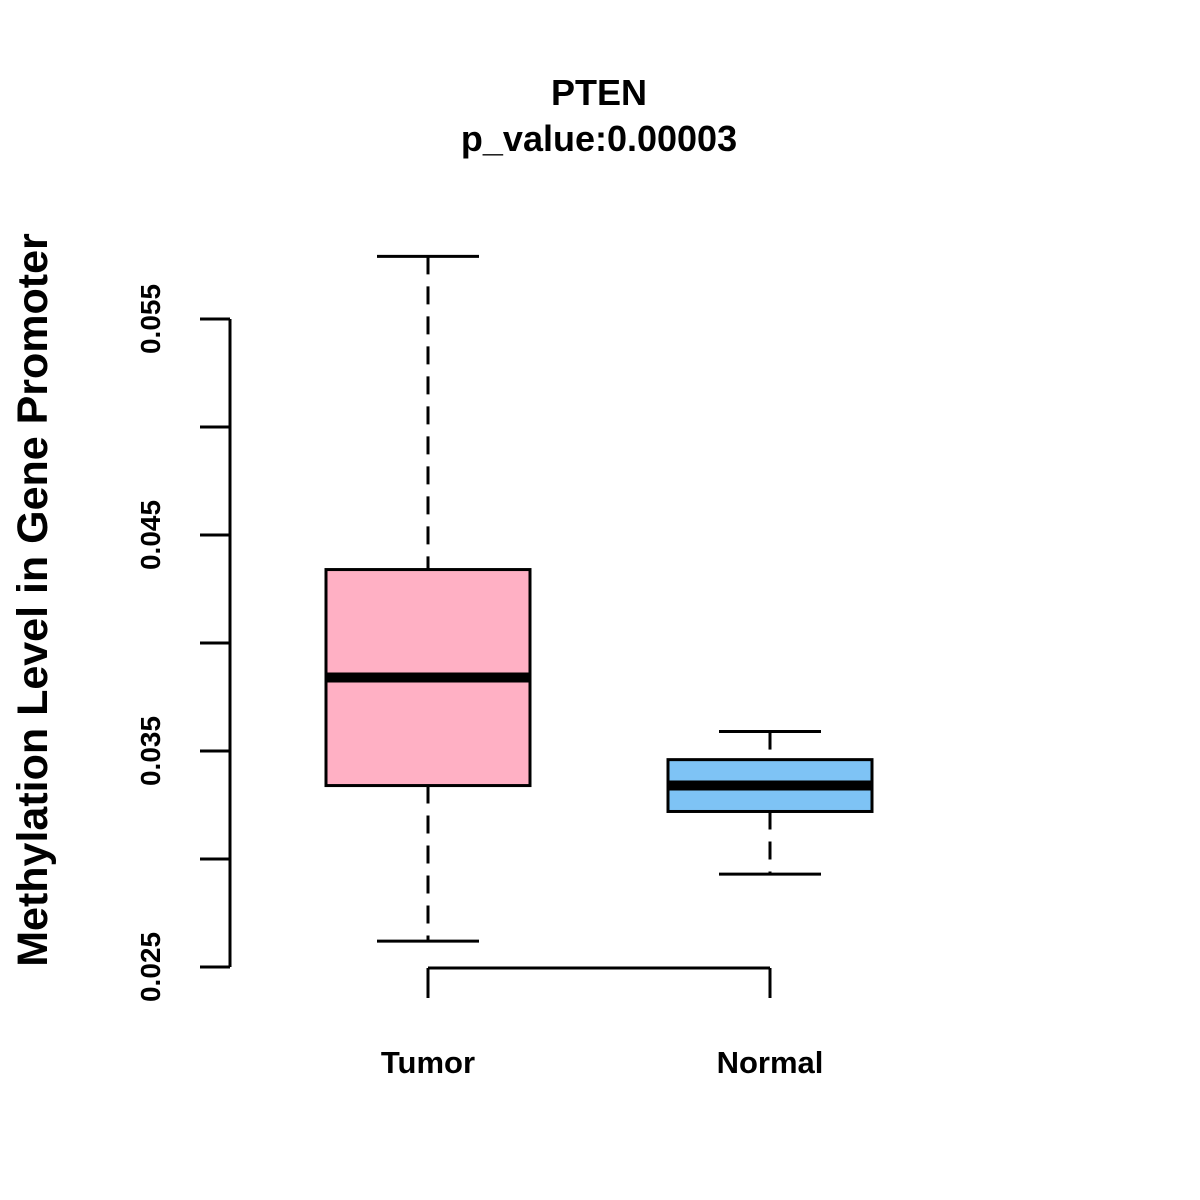  Describe the element at coordinates (599, 92) in the screenshot. I see `chart-title: PTEN` at that location.